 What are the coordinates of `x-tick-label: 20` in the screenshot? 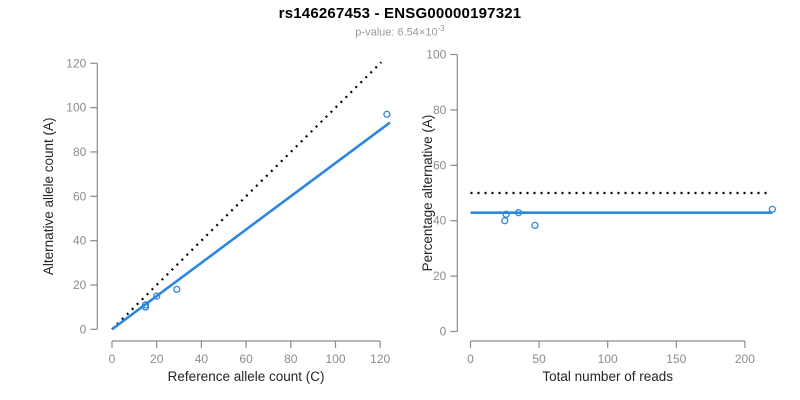 It's located at (157, 359).